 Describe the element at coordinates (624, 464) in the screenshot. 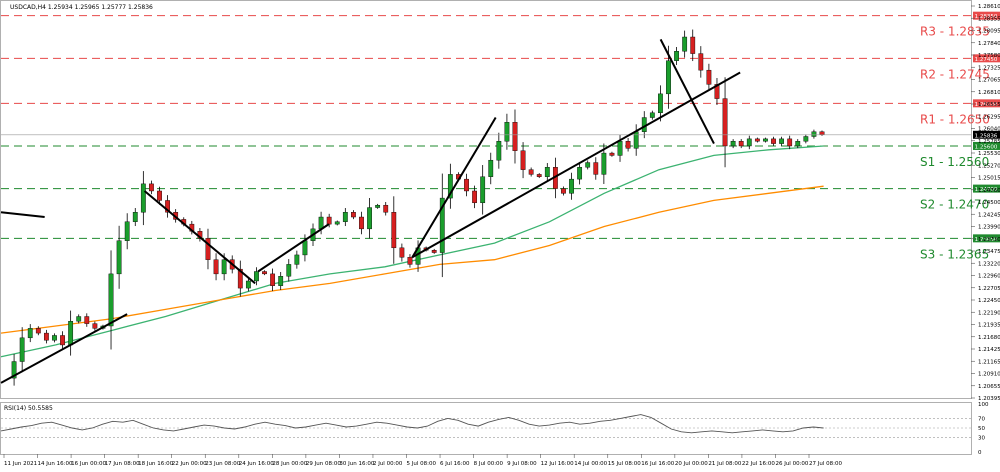

I see `x-tick-label: 15 Jul 08:00` at that location.